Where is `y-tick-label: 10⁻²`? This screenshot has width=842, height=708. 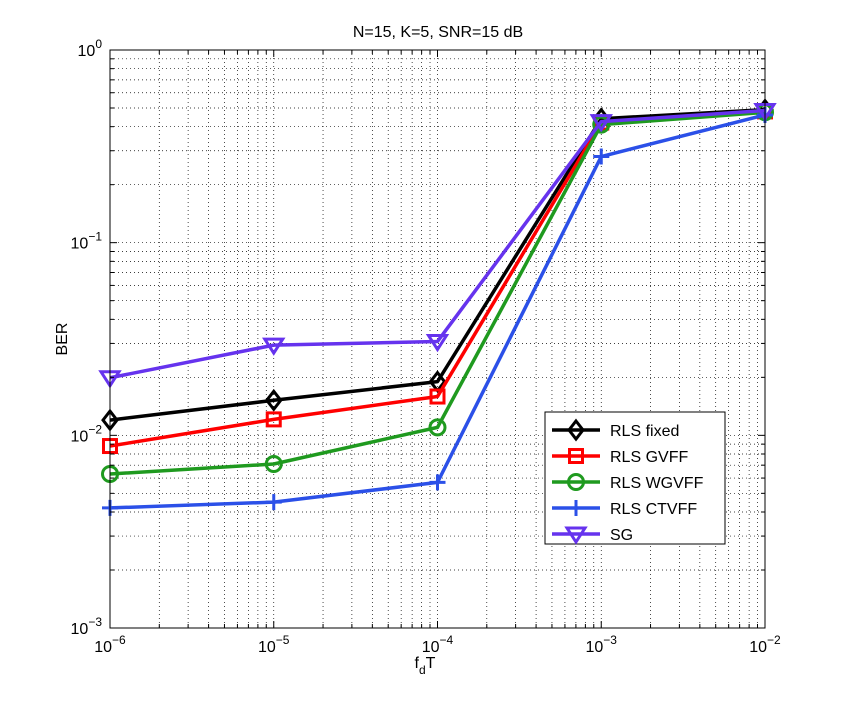
y-tick-label: 10⁻² is located at coordinates (87, 433).